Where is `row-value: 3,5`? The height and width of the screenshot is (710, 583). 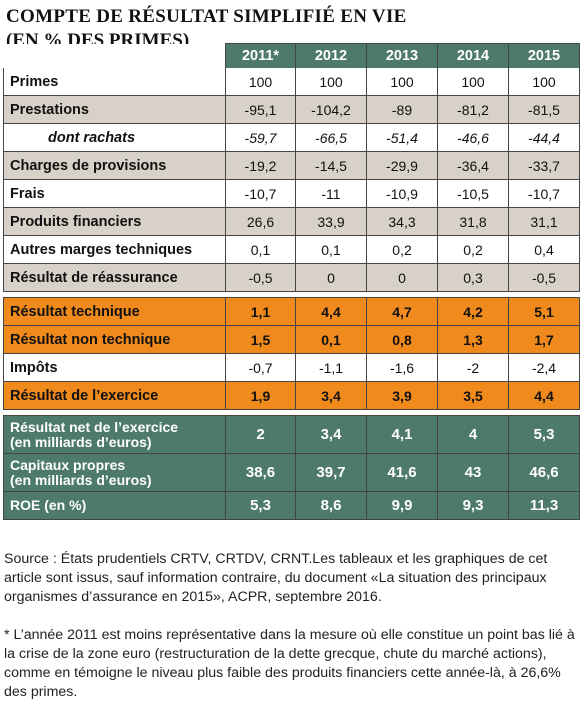
row-value: 3,5 is located at coordinates (473, 395).